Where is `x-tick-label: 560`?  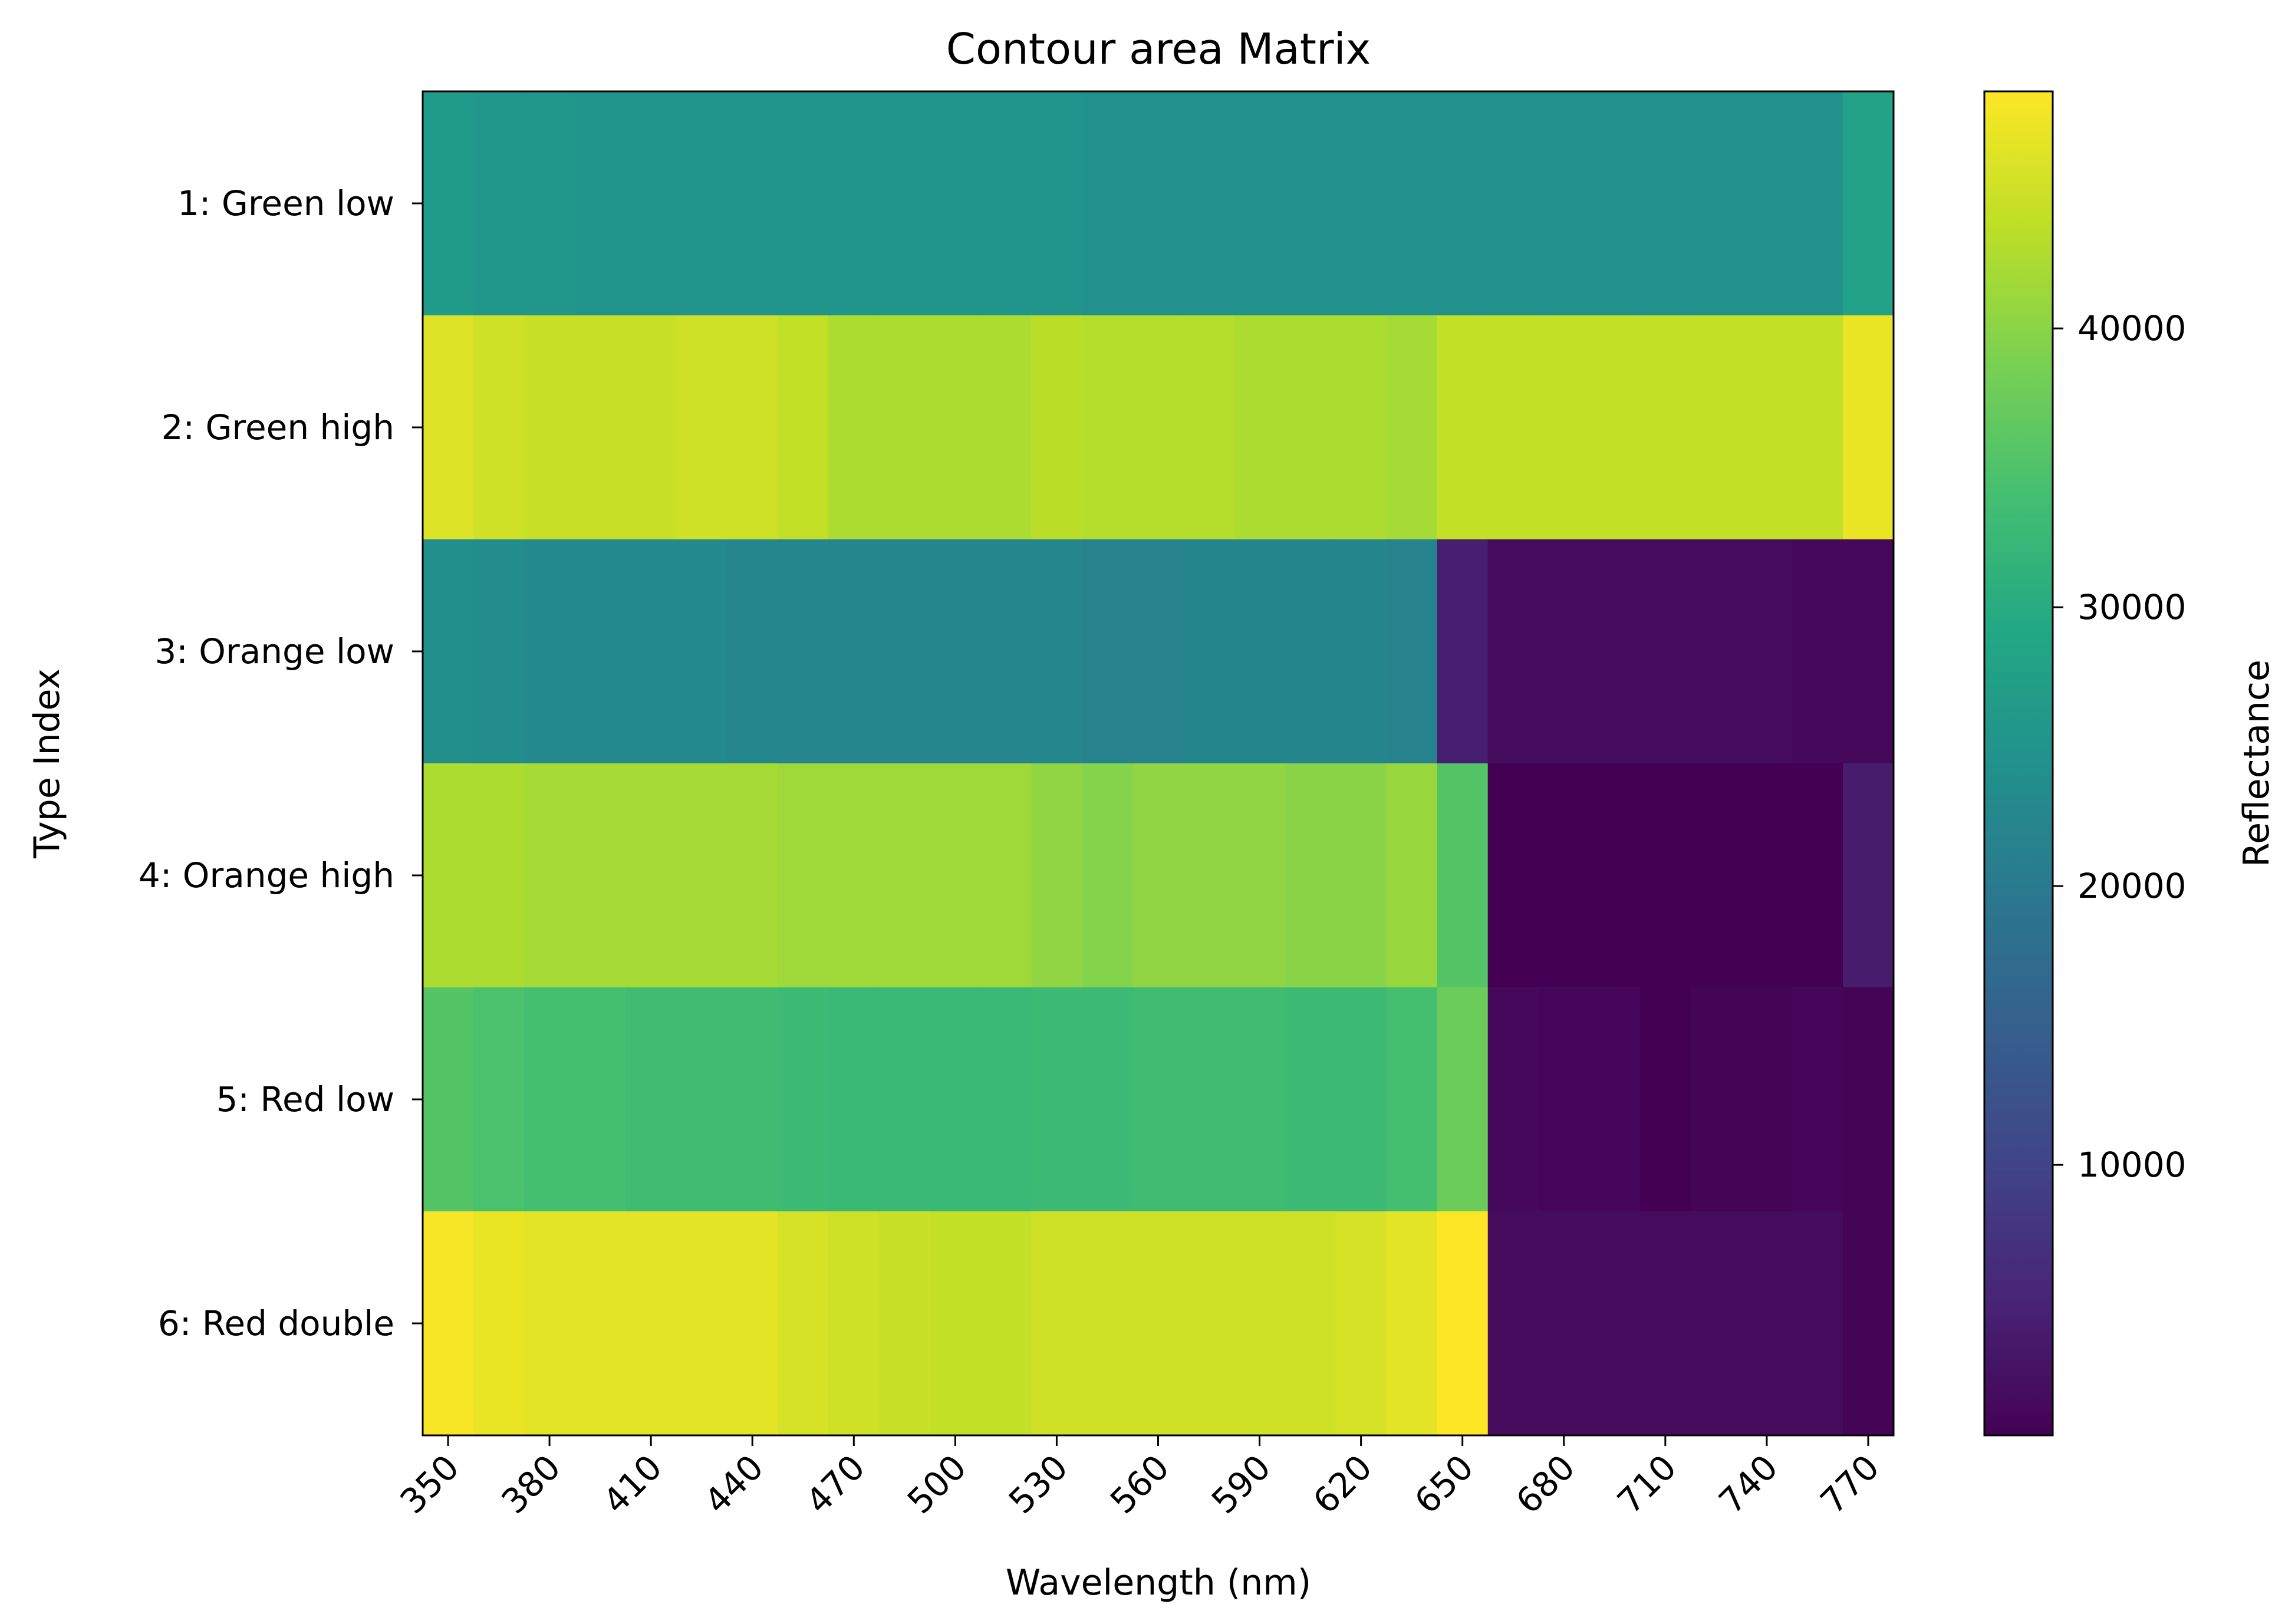
x-tick-label: 560 is located at coordinates (1139, 1484).